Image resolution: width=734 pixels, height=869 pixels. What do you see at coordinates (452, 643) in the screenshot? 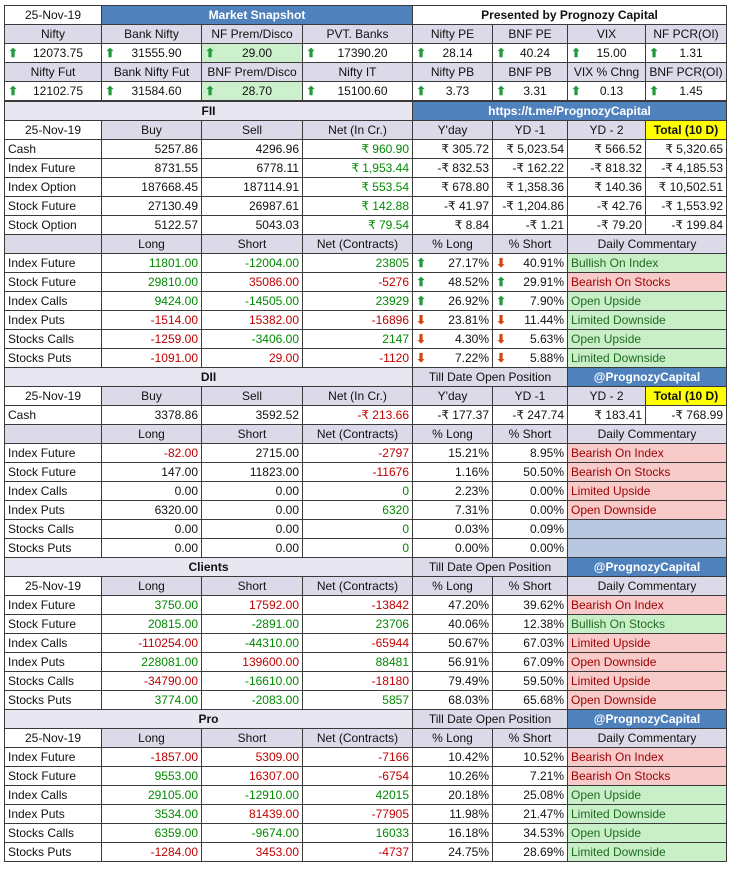
I see `pct-long: 50.67%` at bounding box center [452, 643].